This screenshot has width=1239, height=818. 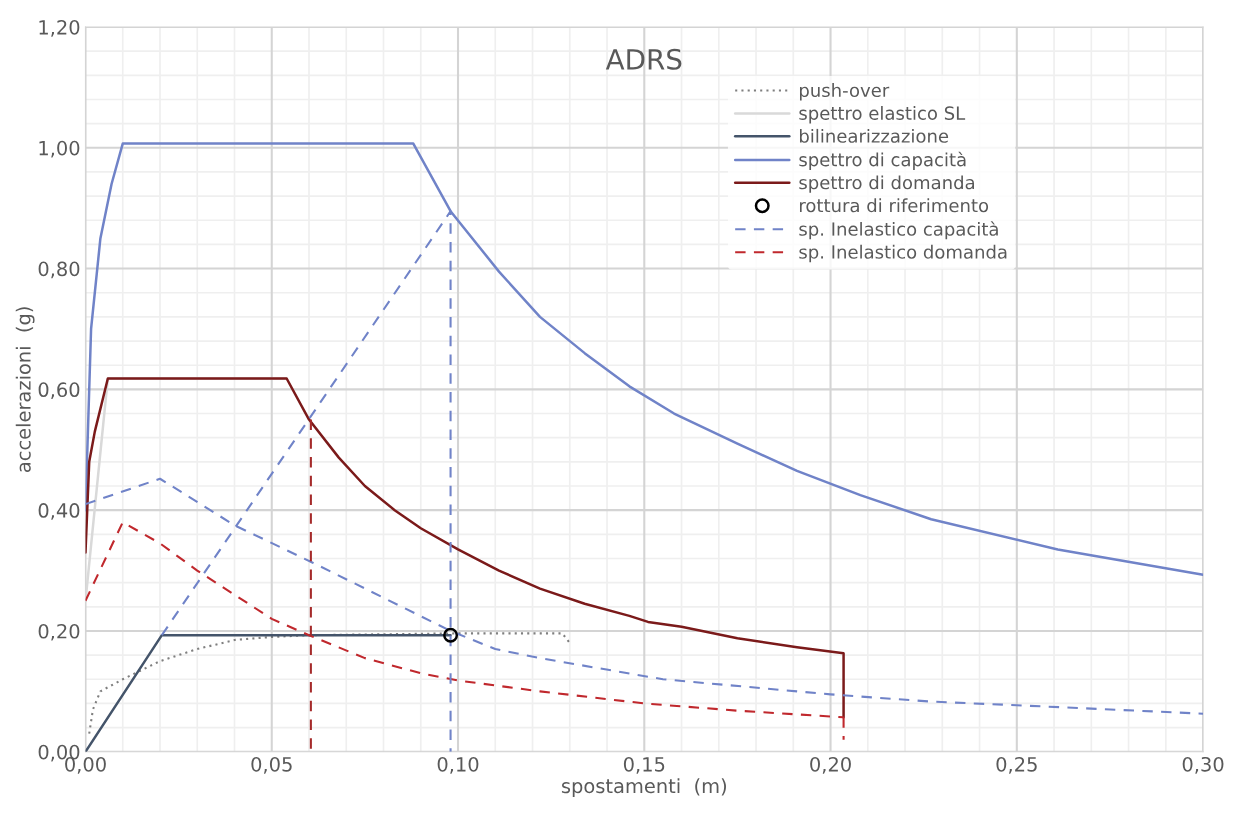 What do you see at coordinates (643, 59) in the screenshot?
I see `text: ADRS` at bounding box center [643, 59].